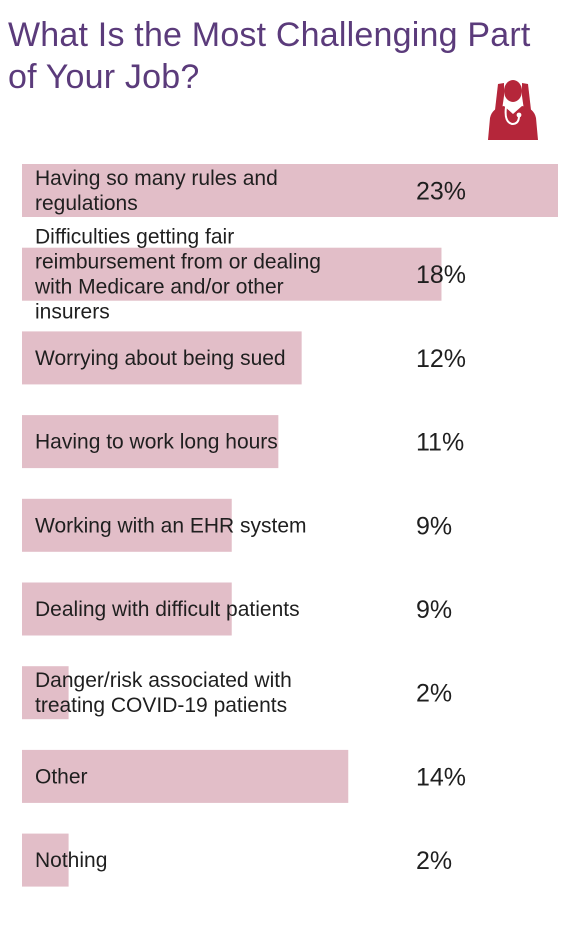  Describe the element at coordinates (441, 359) in the screenshot. I see `value-label-2: 12%` at that location.